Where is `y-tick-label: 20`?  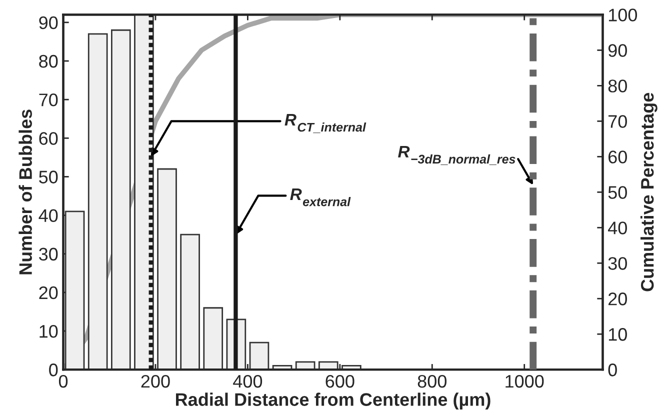
y-tick-label: 20 is located at coordinates (48, 293).